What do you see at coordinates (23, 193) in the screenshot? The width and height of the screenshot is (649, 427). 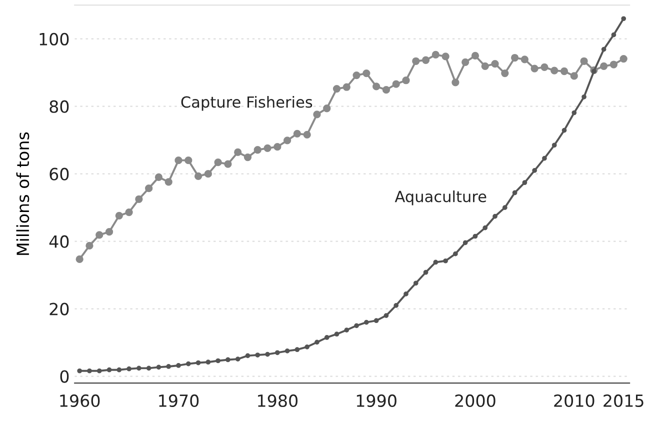 I see `y-axis-title: Millions of tons` at bounding box center [23, 193].